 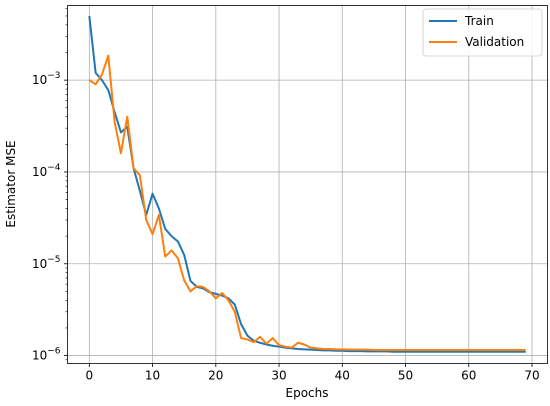 What do you see at coordinates (11, 183) in the screenshot?
I see `y-axis-label: Estimator MSE` at bounding box center [11, 183].